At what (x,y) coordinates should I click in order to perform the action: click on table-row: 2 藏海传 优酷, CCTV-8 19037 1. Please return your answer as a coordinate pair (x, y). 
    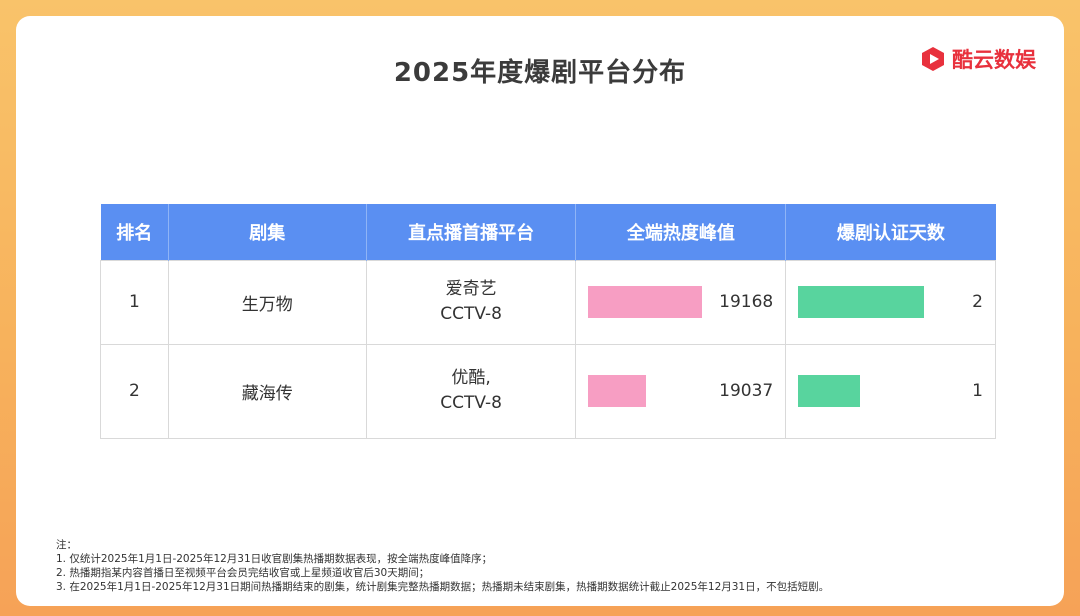
    Looking at the image, I should click on (548, 391).